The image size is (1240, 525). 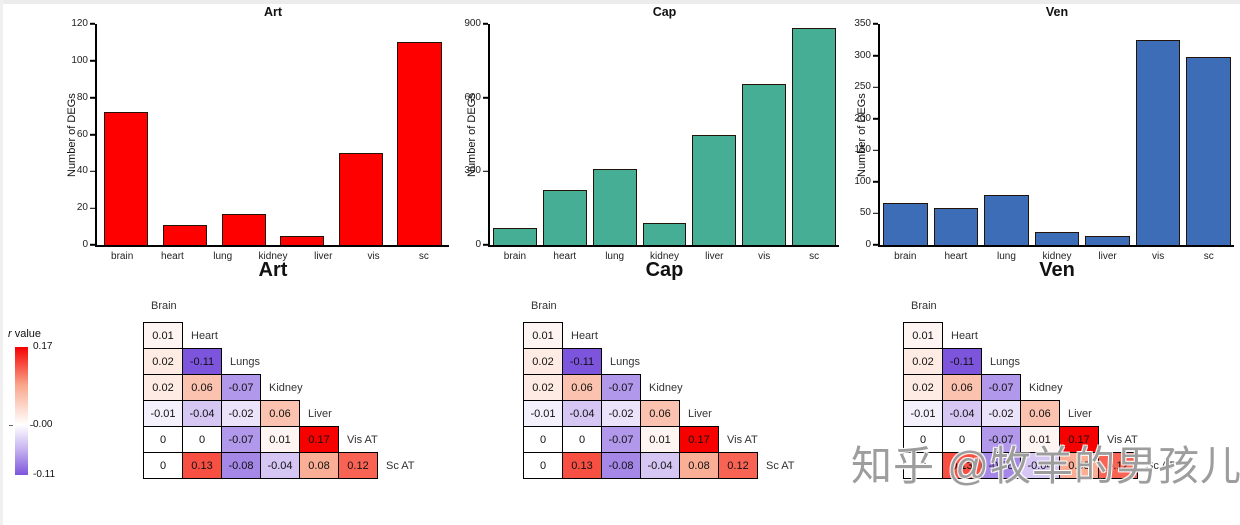 What do you see at coordinates (79, 23) in the screenshot?
I see `y-tick-label: 120` at bounding box center [79, 23].